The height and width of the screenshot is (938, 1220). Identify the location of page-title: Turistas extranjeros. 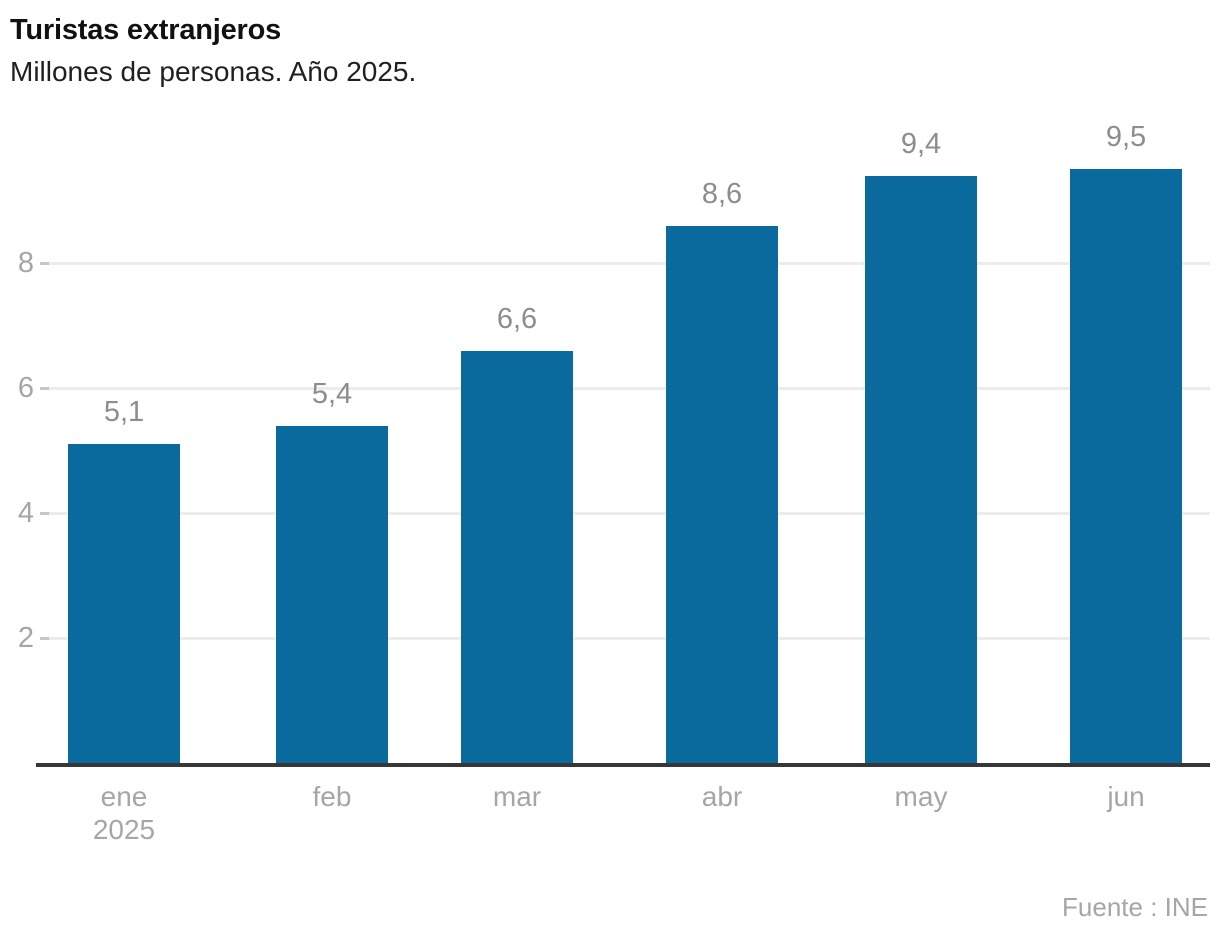
(146, 30).